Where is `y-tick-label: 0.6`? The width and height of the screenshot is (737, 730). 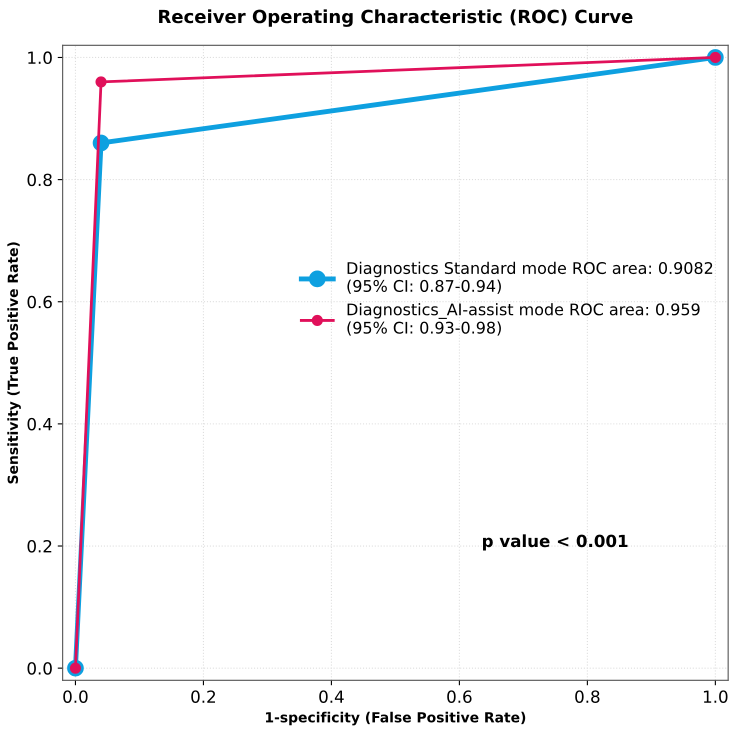
y-tick-label: 0.6 is located at coordinates (40, 302).